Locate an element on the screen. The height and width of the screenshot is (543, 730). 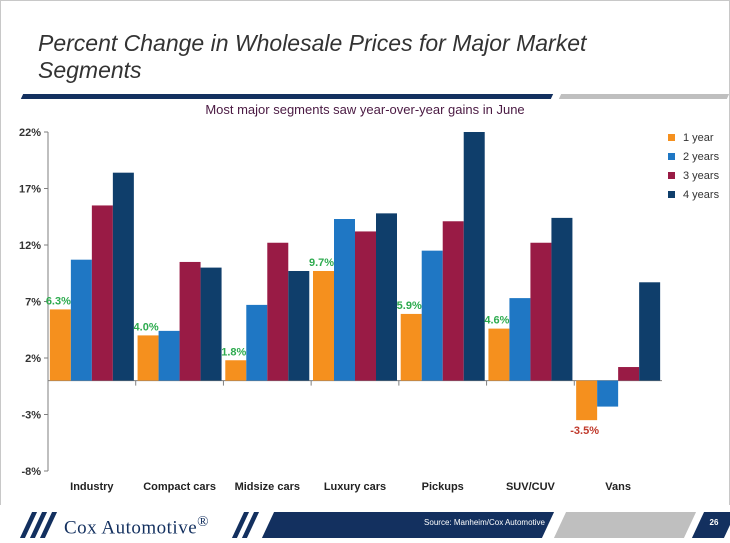
bar-2-years-industry is located at coordinates (81, 320).